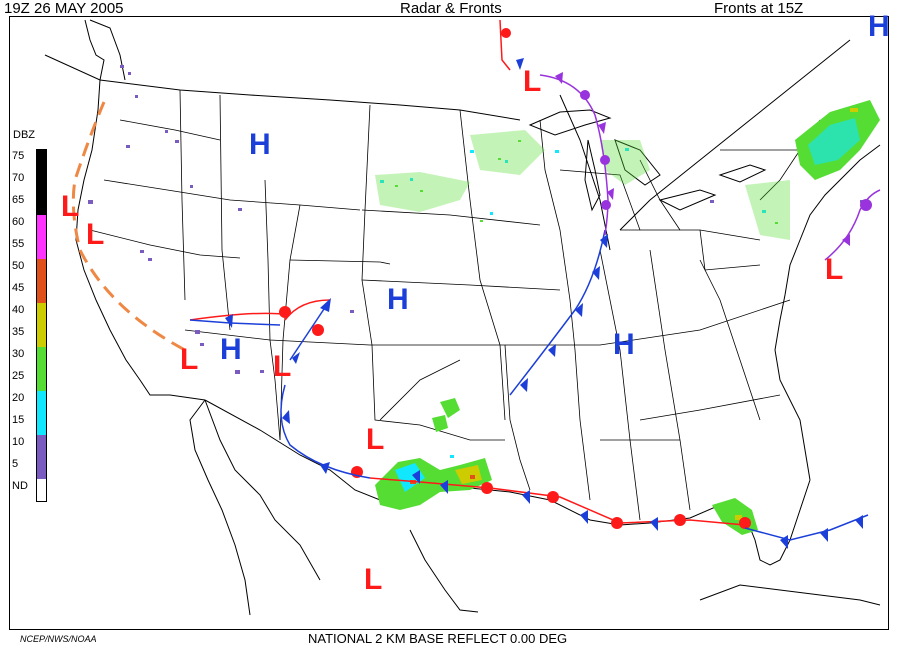 The image size is (900, 650). Describe the element at coordinates (18, 398) in the screenshot. I see `legend-label-20: 20` at that location.